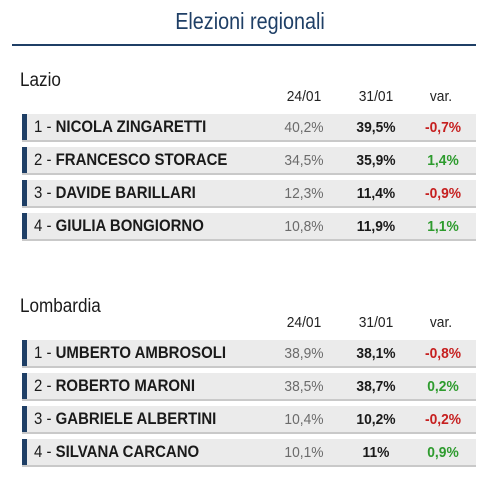 This screenshot has height=484, width=500. Describe the element at coordinates (304, 353) in the screenshot. I see `value-date1: 38,9%` at that location.